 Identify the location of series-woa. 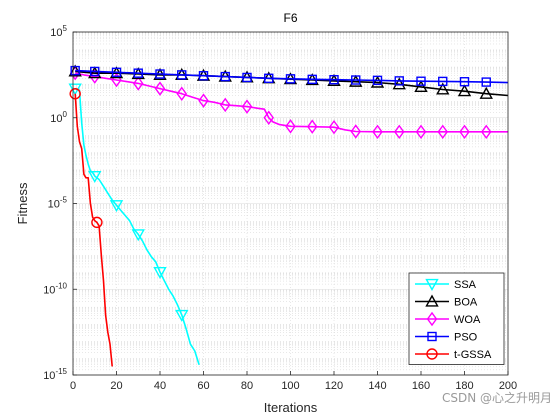
(288, 102).